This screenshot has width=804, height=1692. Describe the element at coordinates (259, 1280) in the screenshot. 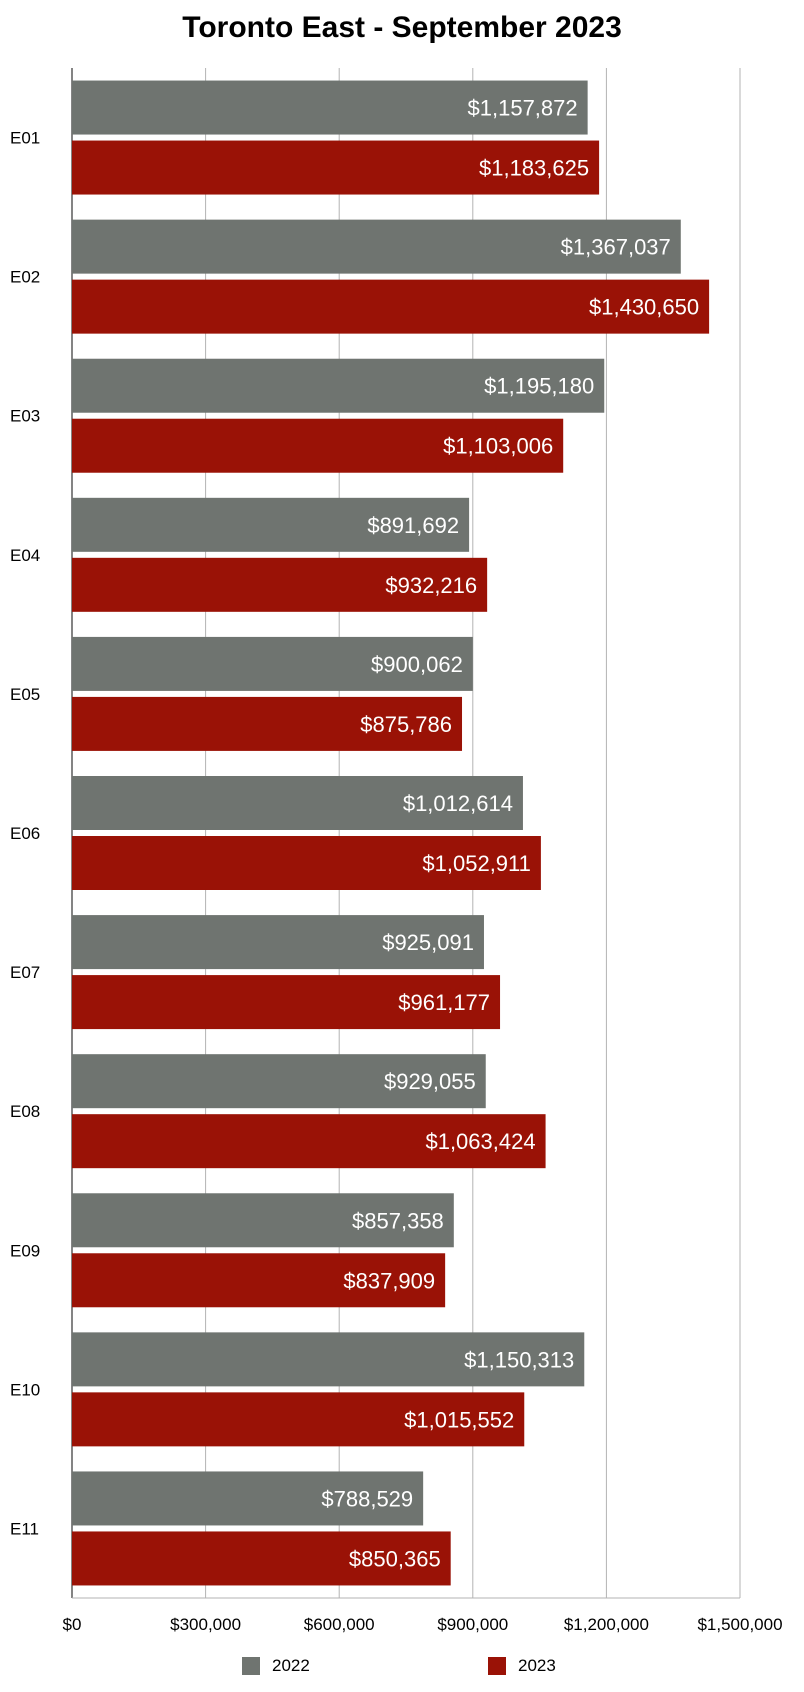

I see `bar-e09-2023` at that location.